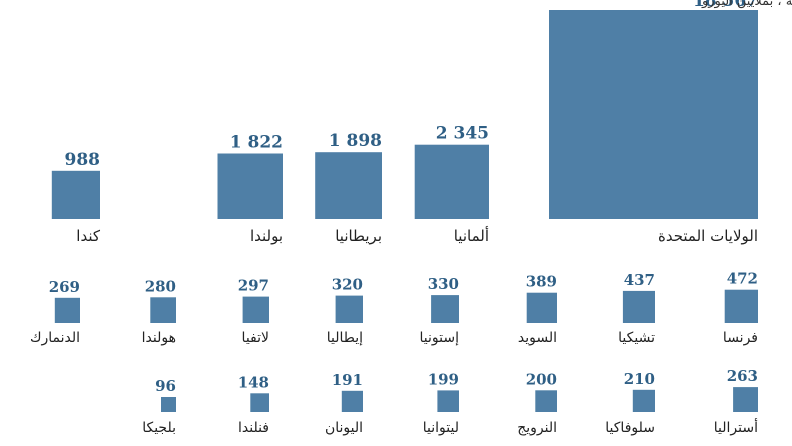 This screenshot has height=446, width=792. What do you see at coordinates (253, 382) in the screenshot?
I see `value-label: 148` at bounding box center [253, 382].